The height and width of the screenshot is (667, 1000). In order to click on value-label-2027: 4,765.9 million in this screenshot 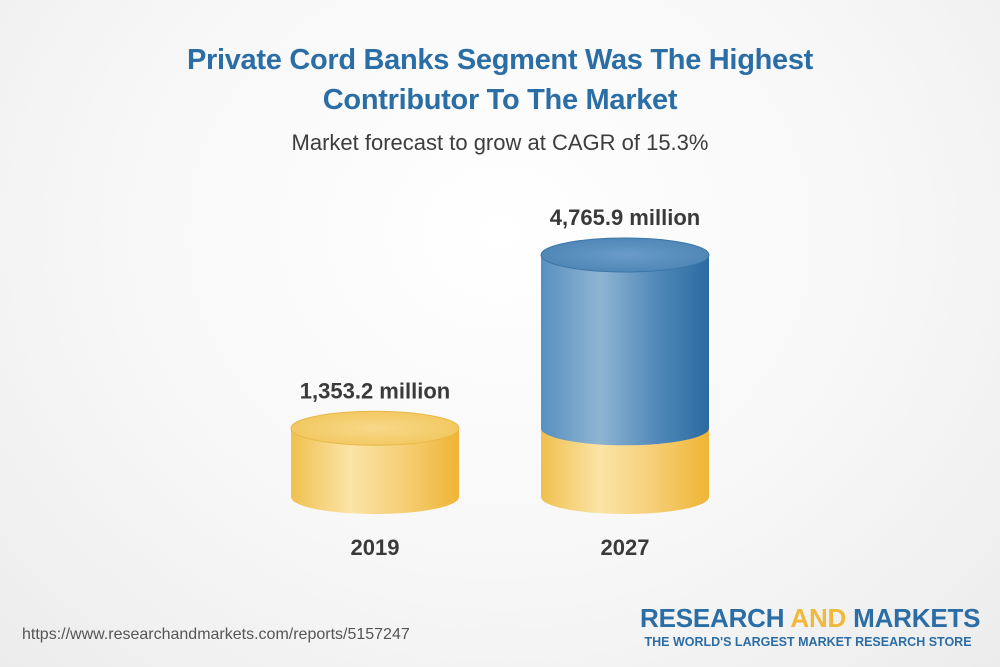, I will do `click(625, 217)`.